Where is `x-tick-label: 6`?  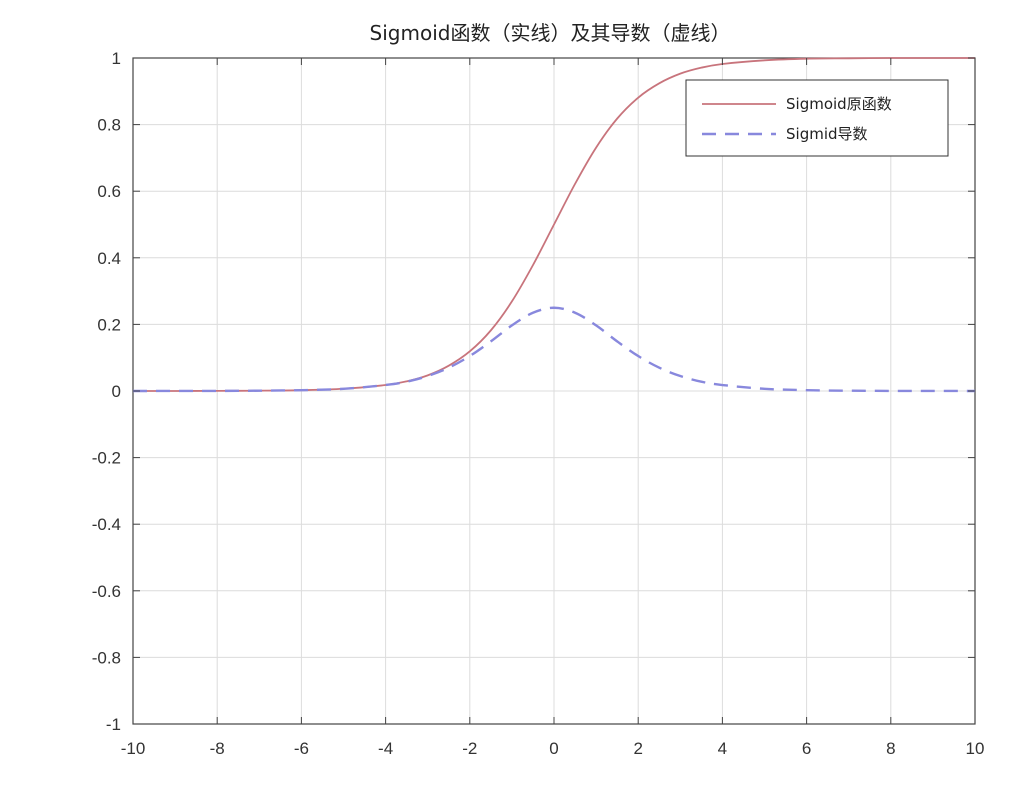
x-tick-label: 6 is located at coordinates (806, 748).